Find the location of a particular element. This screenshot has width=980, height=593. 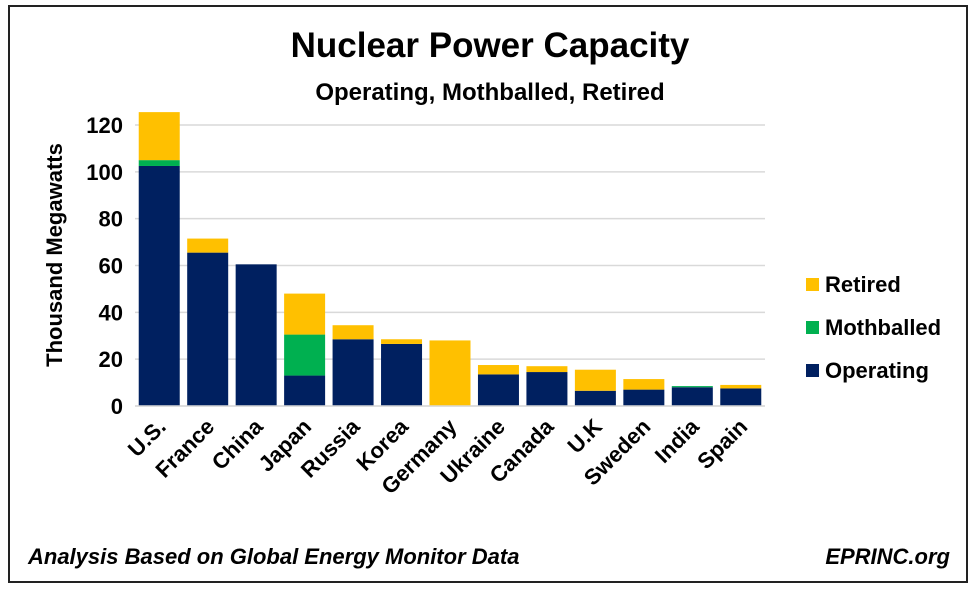

bar-retired-us is located at coordinates (159, 136).